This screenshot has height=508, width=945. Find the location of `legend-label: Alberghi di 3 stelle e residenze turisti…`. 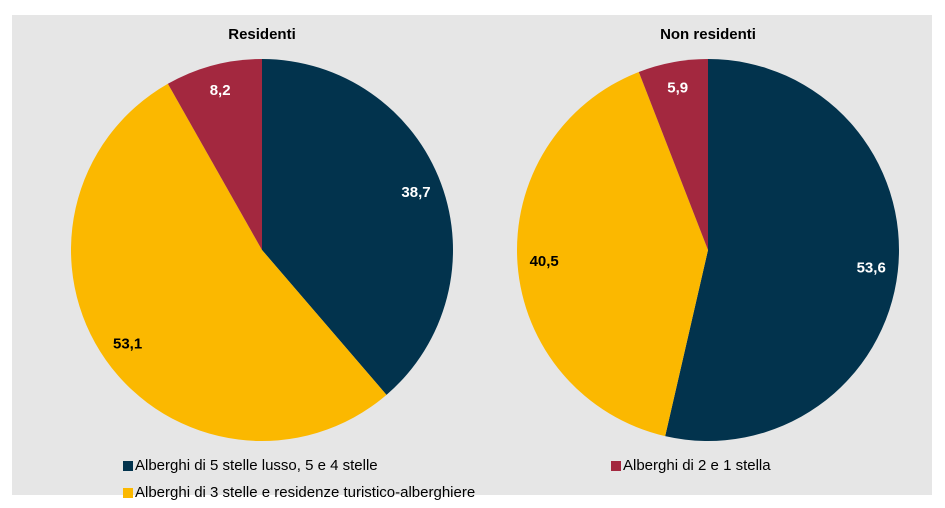

legend-label: Alberghi di 3 stelle e residenze turisti… is located at coordinates (305, 492).